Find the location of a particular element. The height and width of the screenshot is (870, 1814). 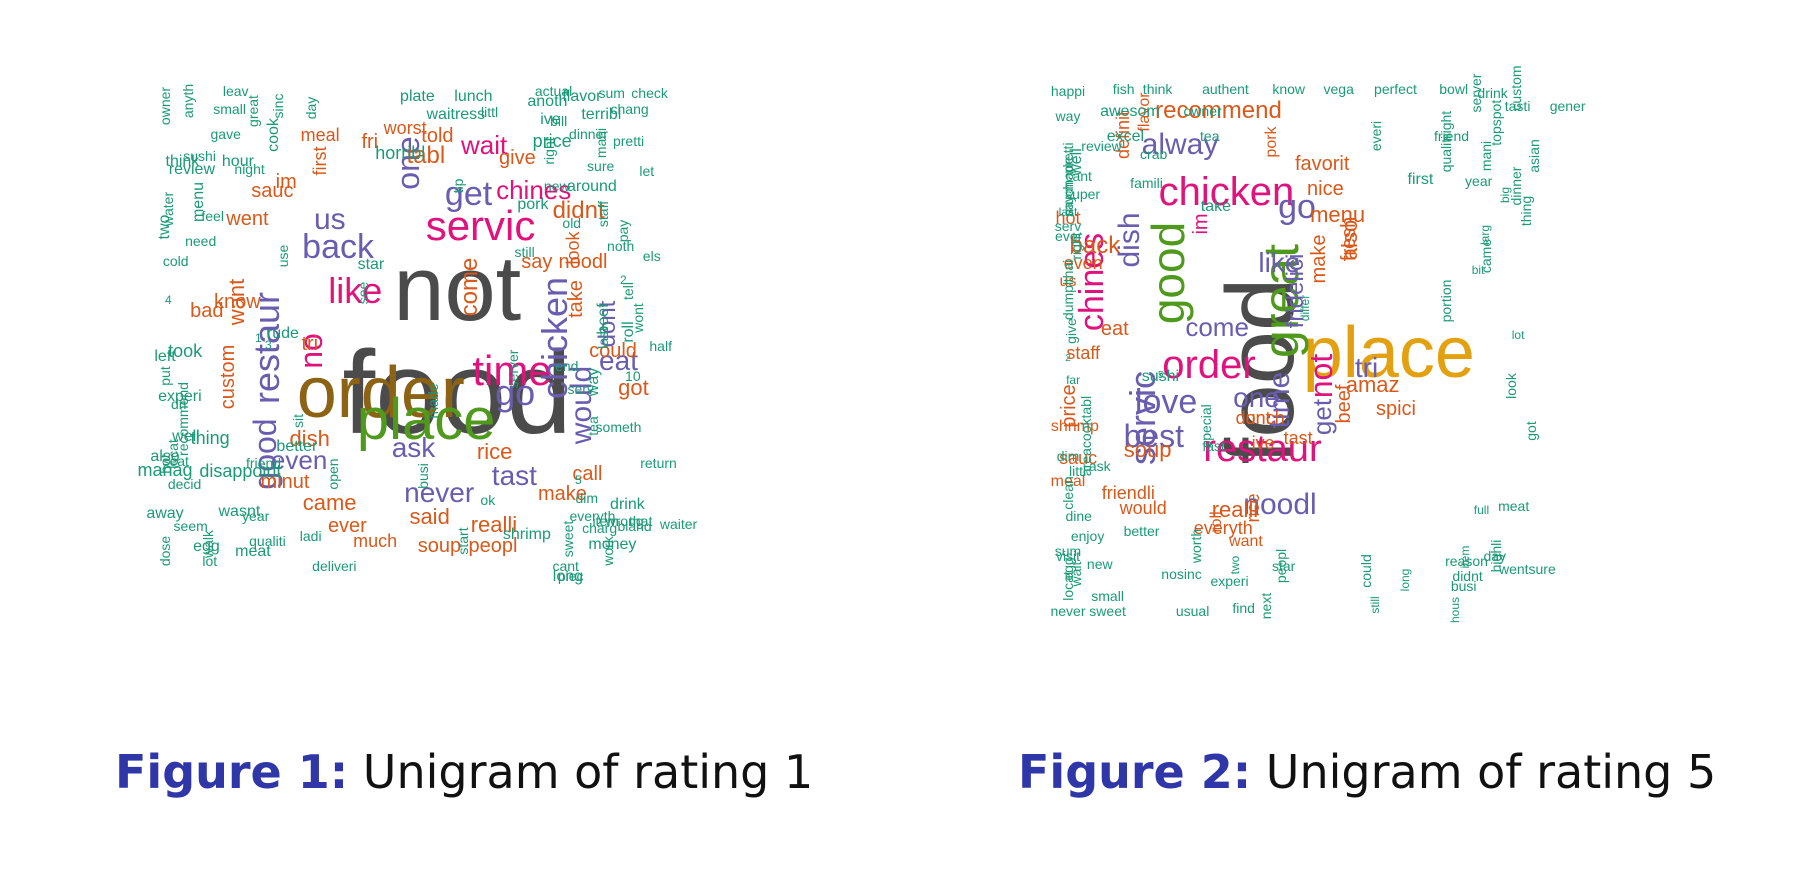

word-took: took is located at coordinates (185, 350).